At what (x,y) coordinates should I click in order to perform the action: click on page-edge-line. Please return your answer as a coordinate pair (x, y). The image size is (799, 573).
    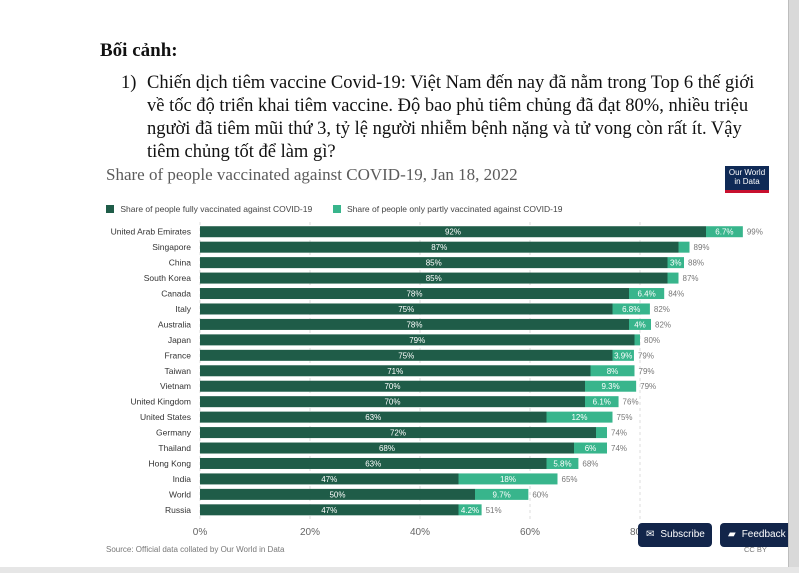
    Looking at the image, I should click on (788, 286).